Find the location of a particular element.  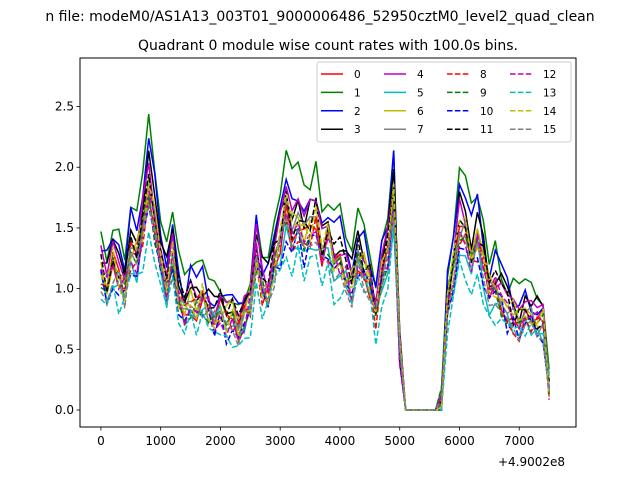

y-tick-label: 2.5 is located at coordinates (64, 107).